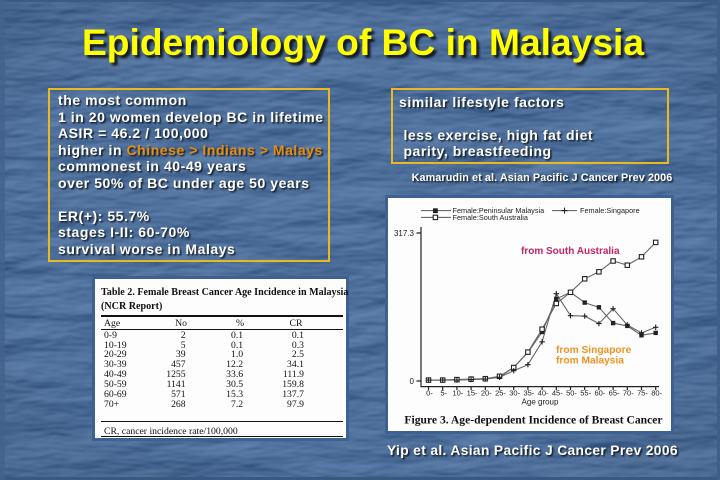 The image size is (720, 480). What do you see at coordinates (570, 251) in the screenshot?
I see `svg-text: from South Australia` at bounding box center [570, 251].